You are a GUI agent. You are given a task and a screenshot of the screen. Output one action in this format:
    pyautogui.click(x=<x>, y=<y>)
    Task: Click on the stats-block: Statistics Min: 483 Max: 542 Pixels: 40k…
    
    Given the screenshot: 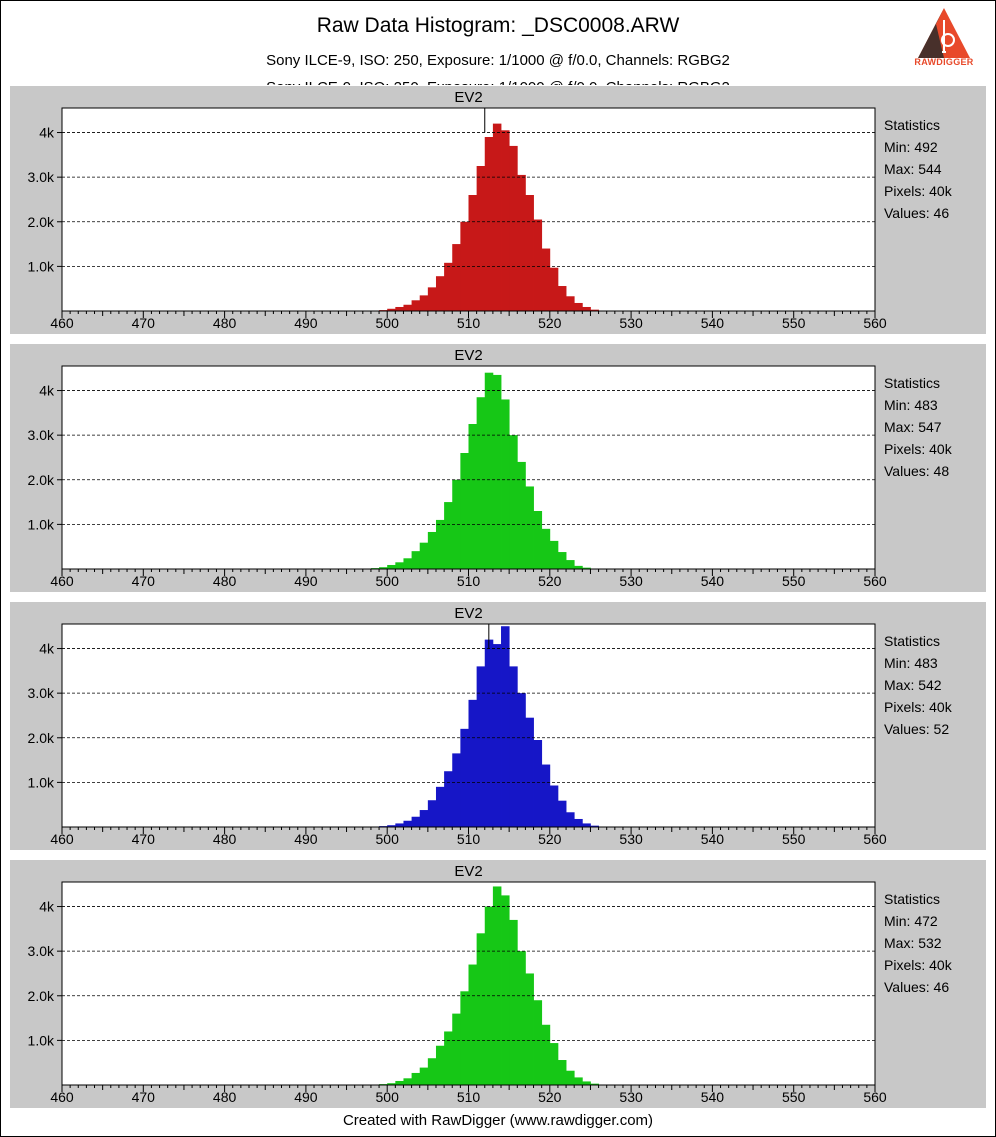 What is the action you would take?
    pyautogui.click(x=918, y=685)
    